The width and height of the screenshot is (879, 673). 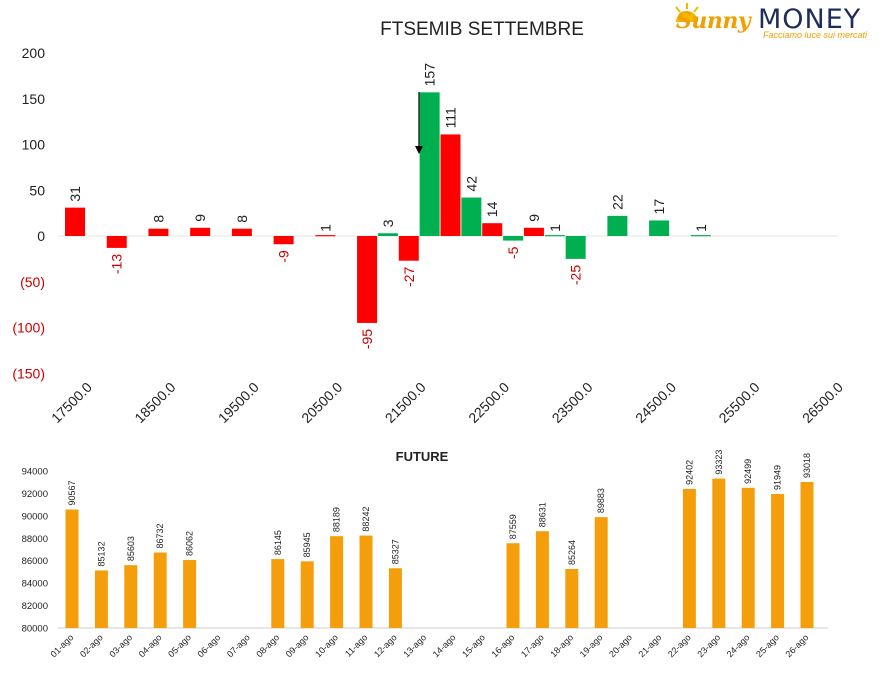 I want to click on bottom-x-tick-label: 10-ago, so click(x=326, y=645).